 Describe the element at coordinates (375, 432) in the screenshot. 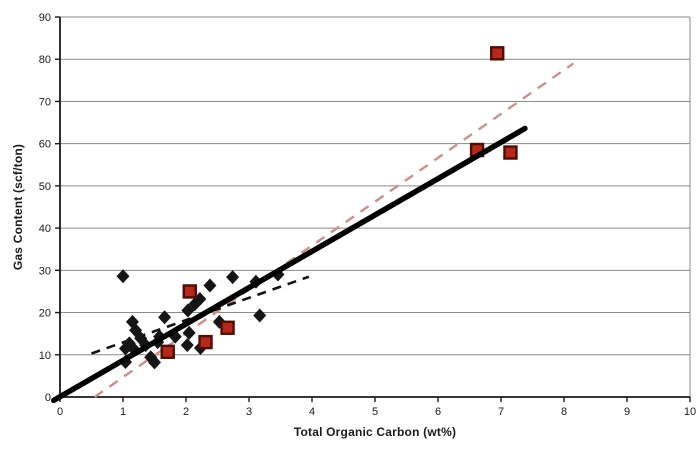

I see `x-axis-title: Total Organic Carbon (wt%)` at that location.